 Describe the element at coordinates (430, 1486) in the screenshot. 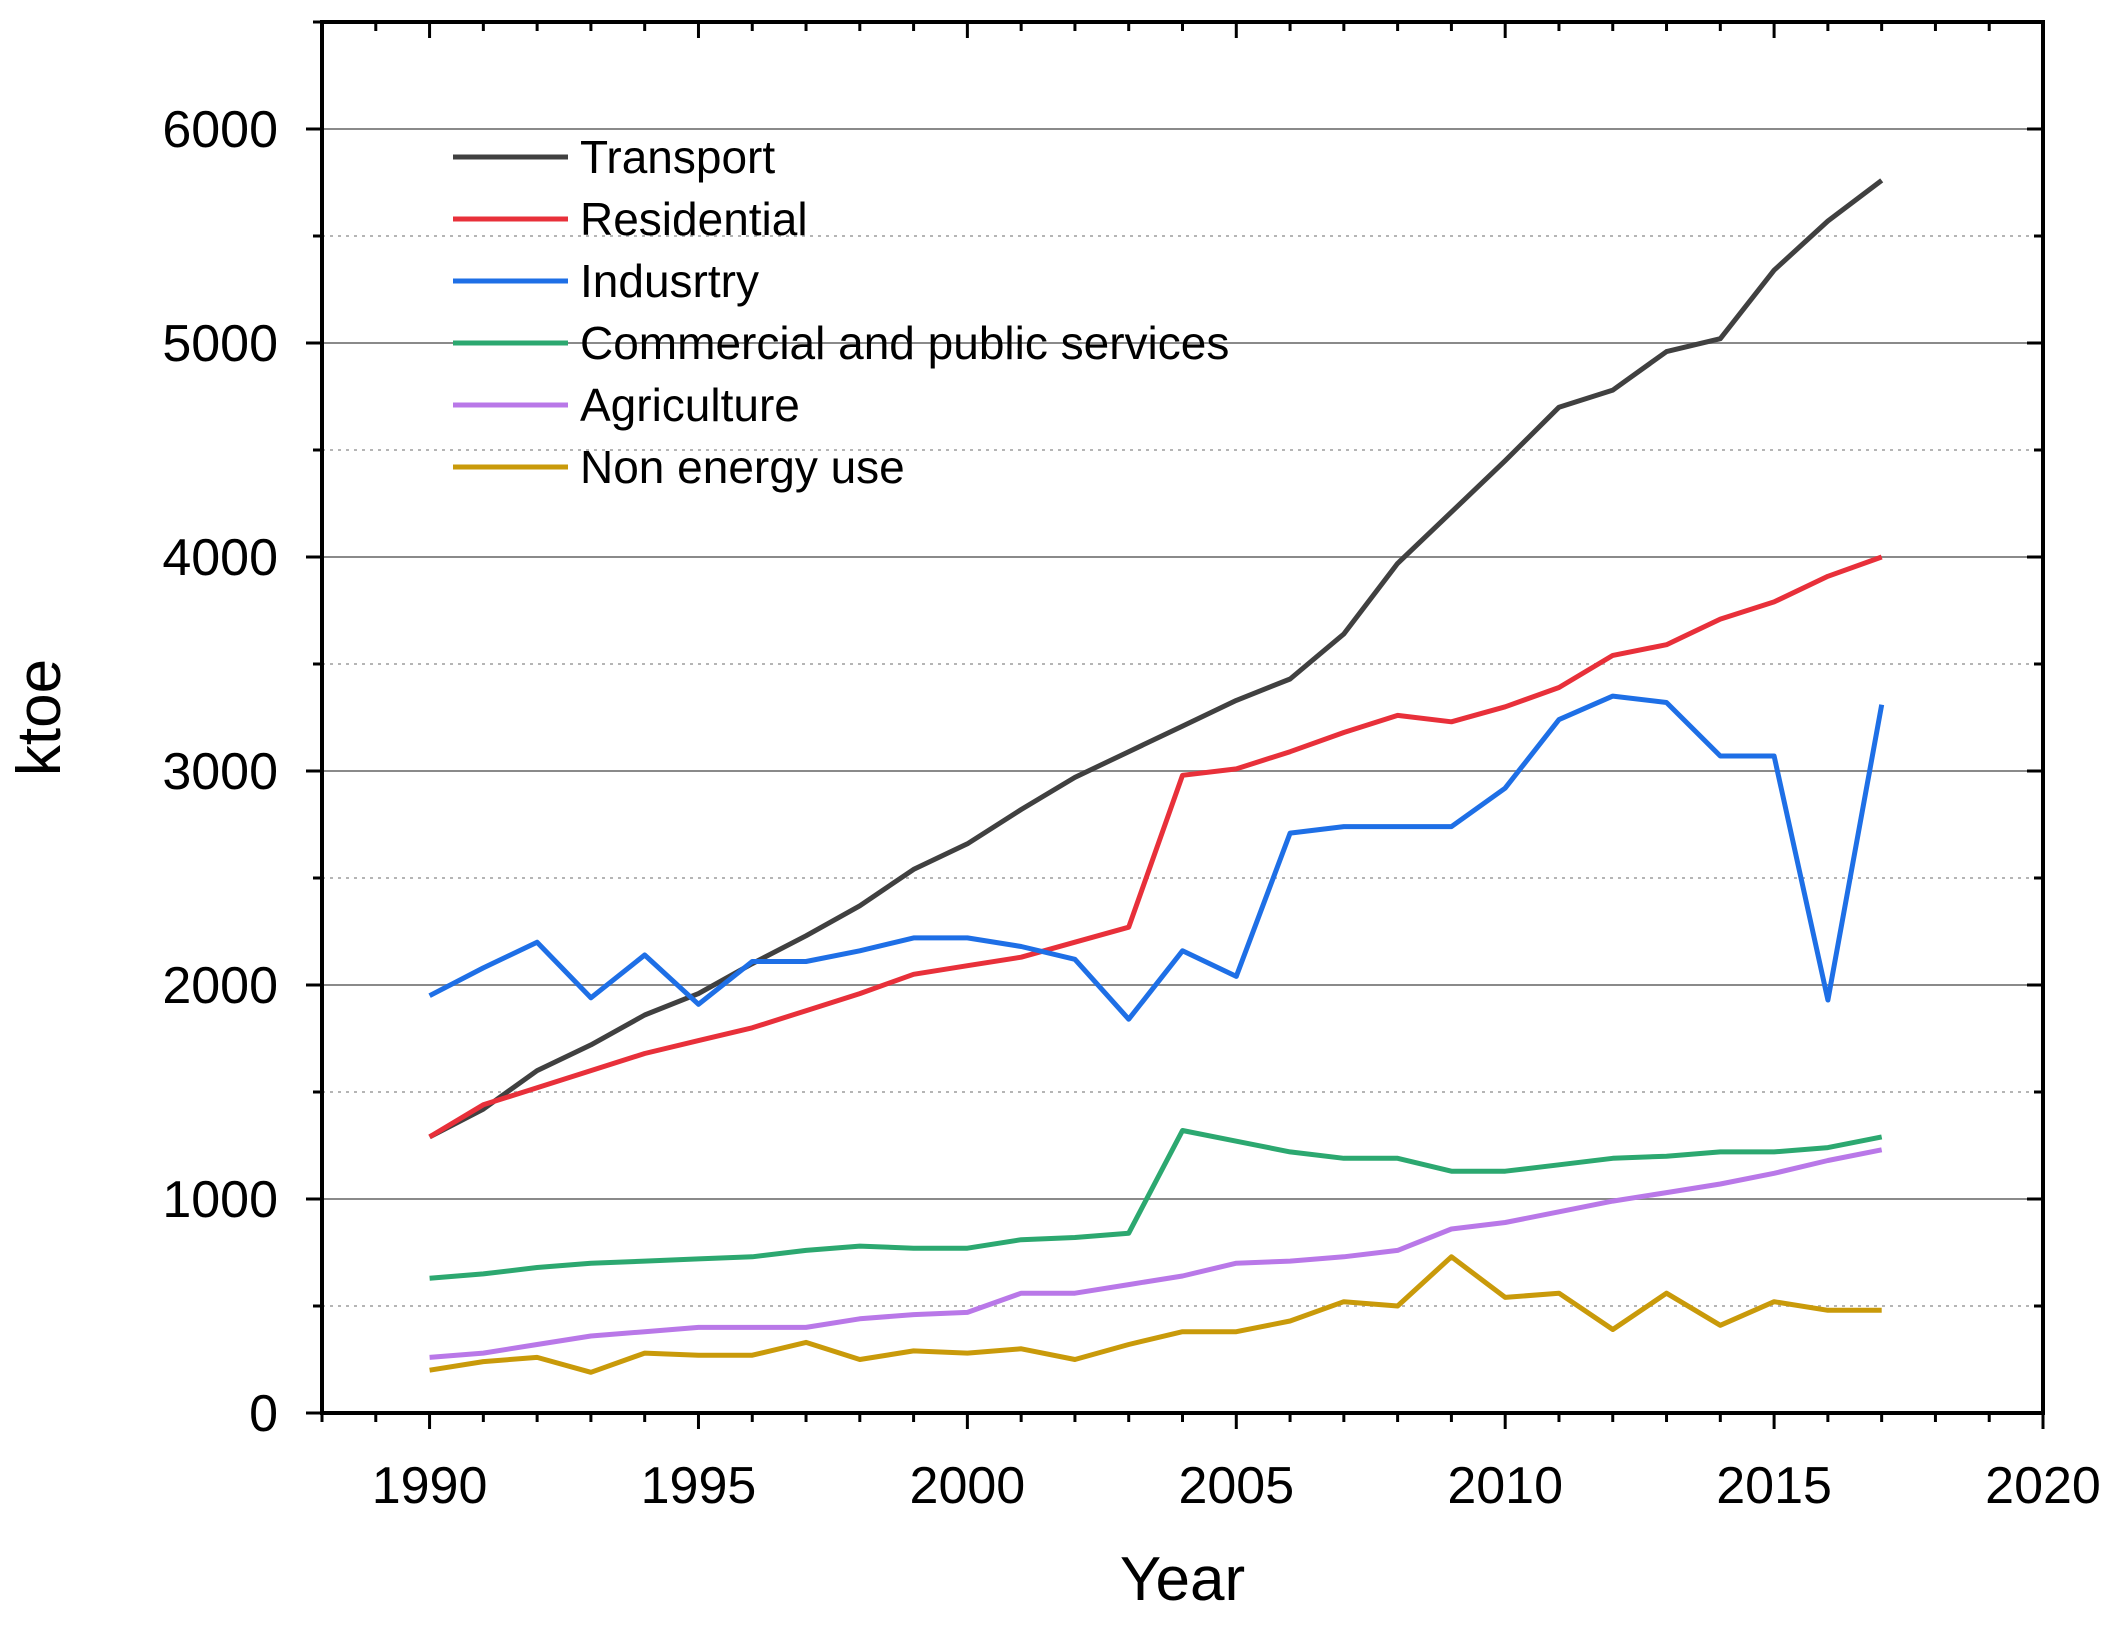

I see `x-tick-label-1990: 1990` at that location.